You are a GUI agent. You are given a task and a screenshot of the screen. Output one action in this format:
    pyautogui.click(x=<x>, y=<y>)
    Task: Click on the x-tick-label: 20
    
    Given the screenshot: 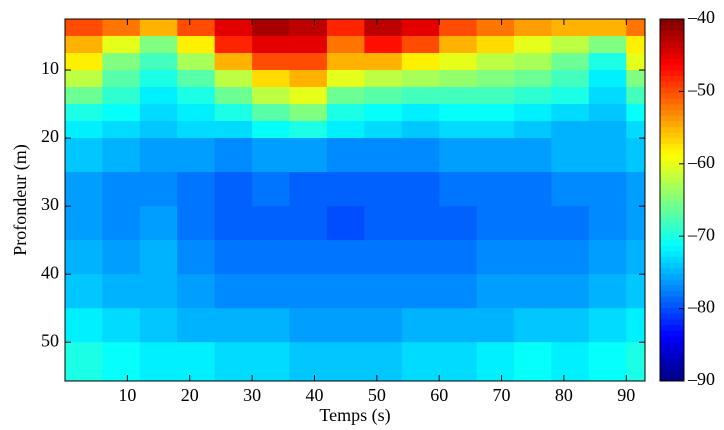 What is the action you would take?
    pyautogui.click(x=190, y=395)
    